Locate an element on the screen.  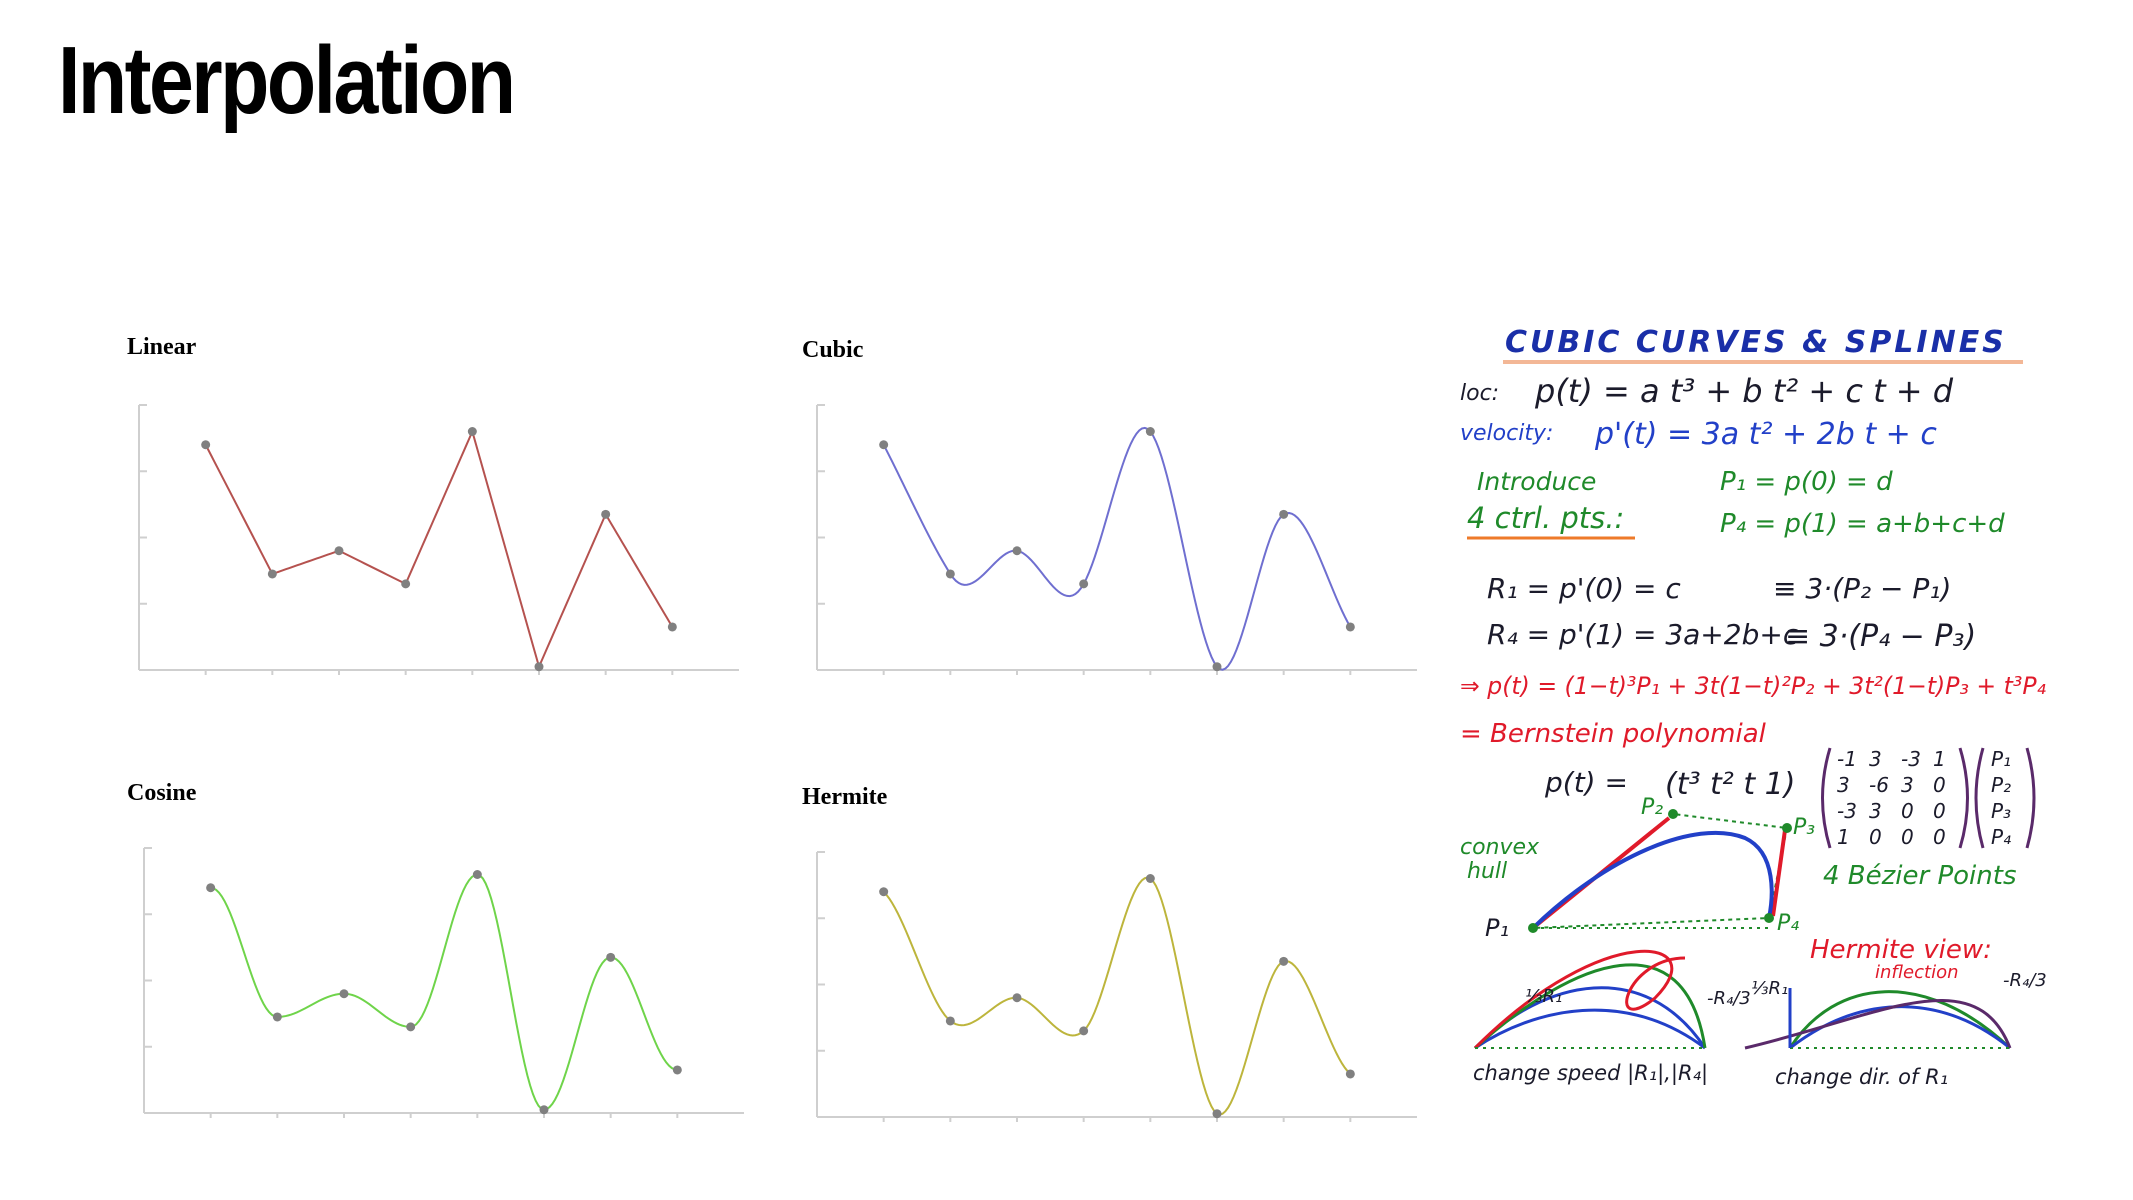
chart-cubic: Cubic is located at coordinates (1115, 513).